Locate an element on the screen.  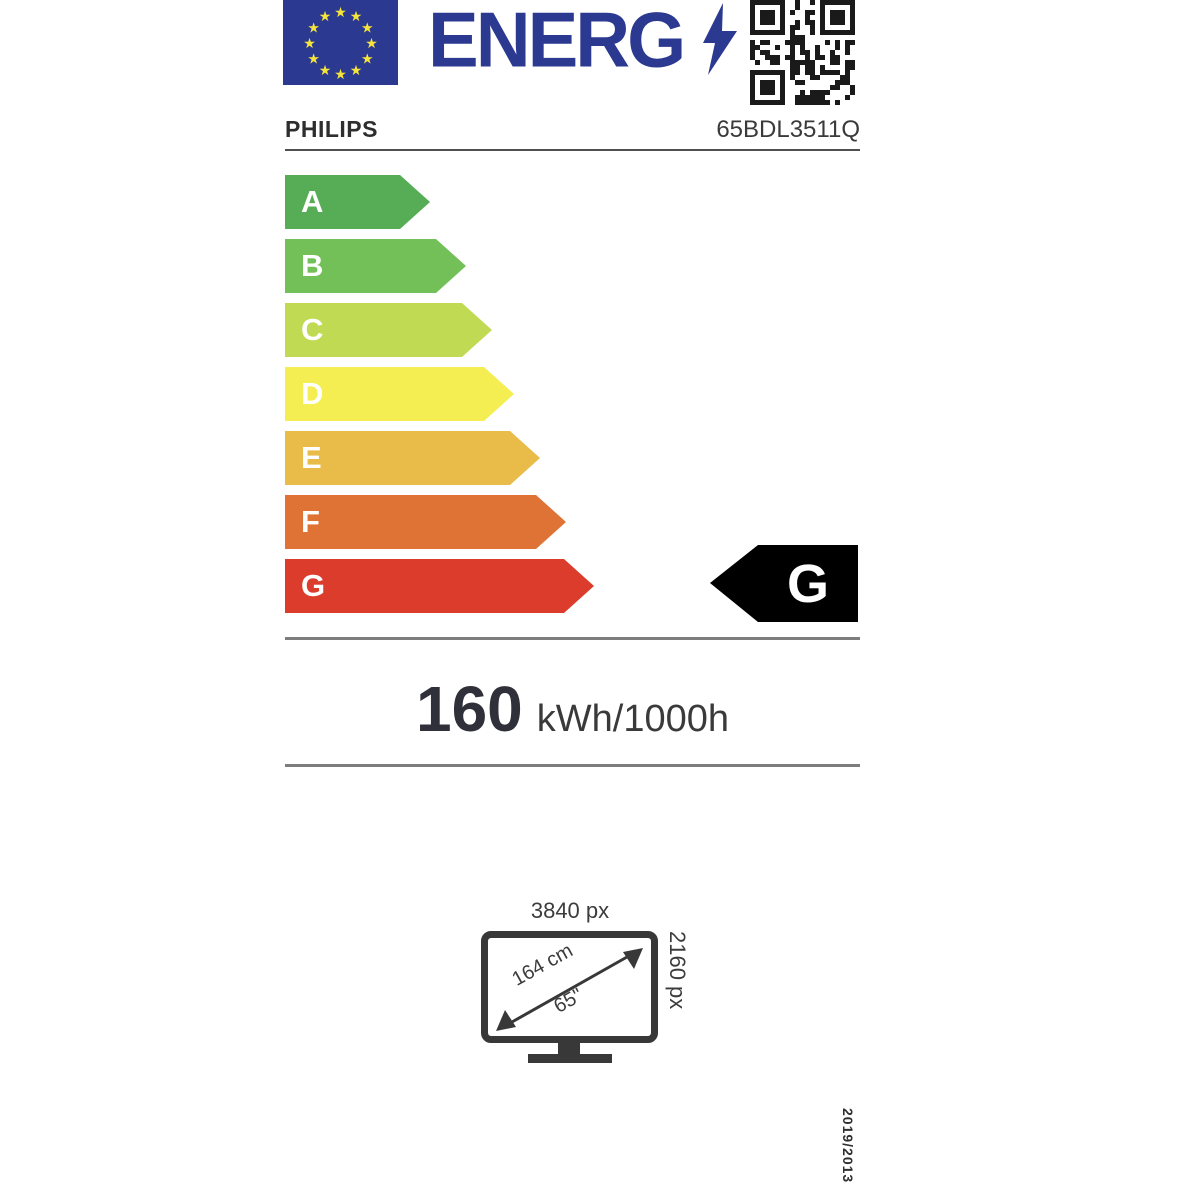
scale-arrow-bar: G is located at coordinates (424, 586).